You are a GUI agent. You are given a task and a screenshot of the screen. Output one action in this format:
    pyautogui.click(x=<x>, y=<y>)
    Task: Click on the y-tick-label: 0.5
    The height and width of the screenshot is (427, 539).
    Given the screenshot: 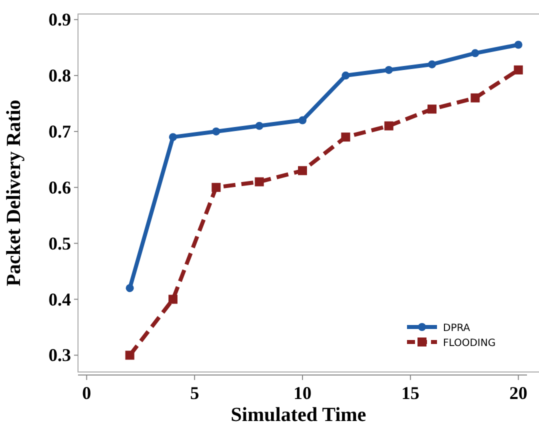 What is the action you would take?
    pyautogui.click(x=59, y=243)
    